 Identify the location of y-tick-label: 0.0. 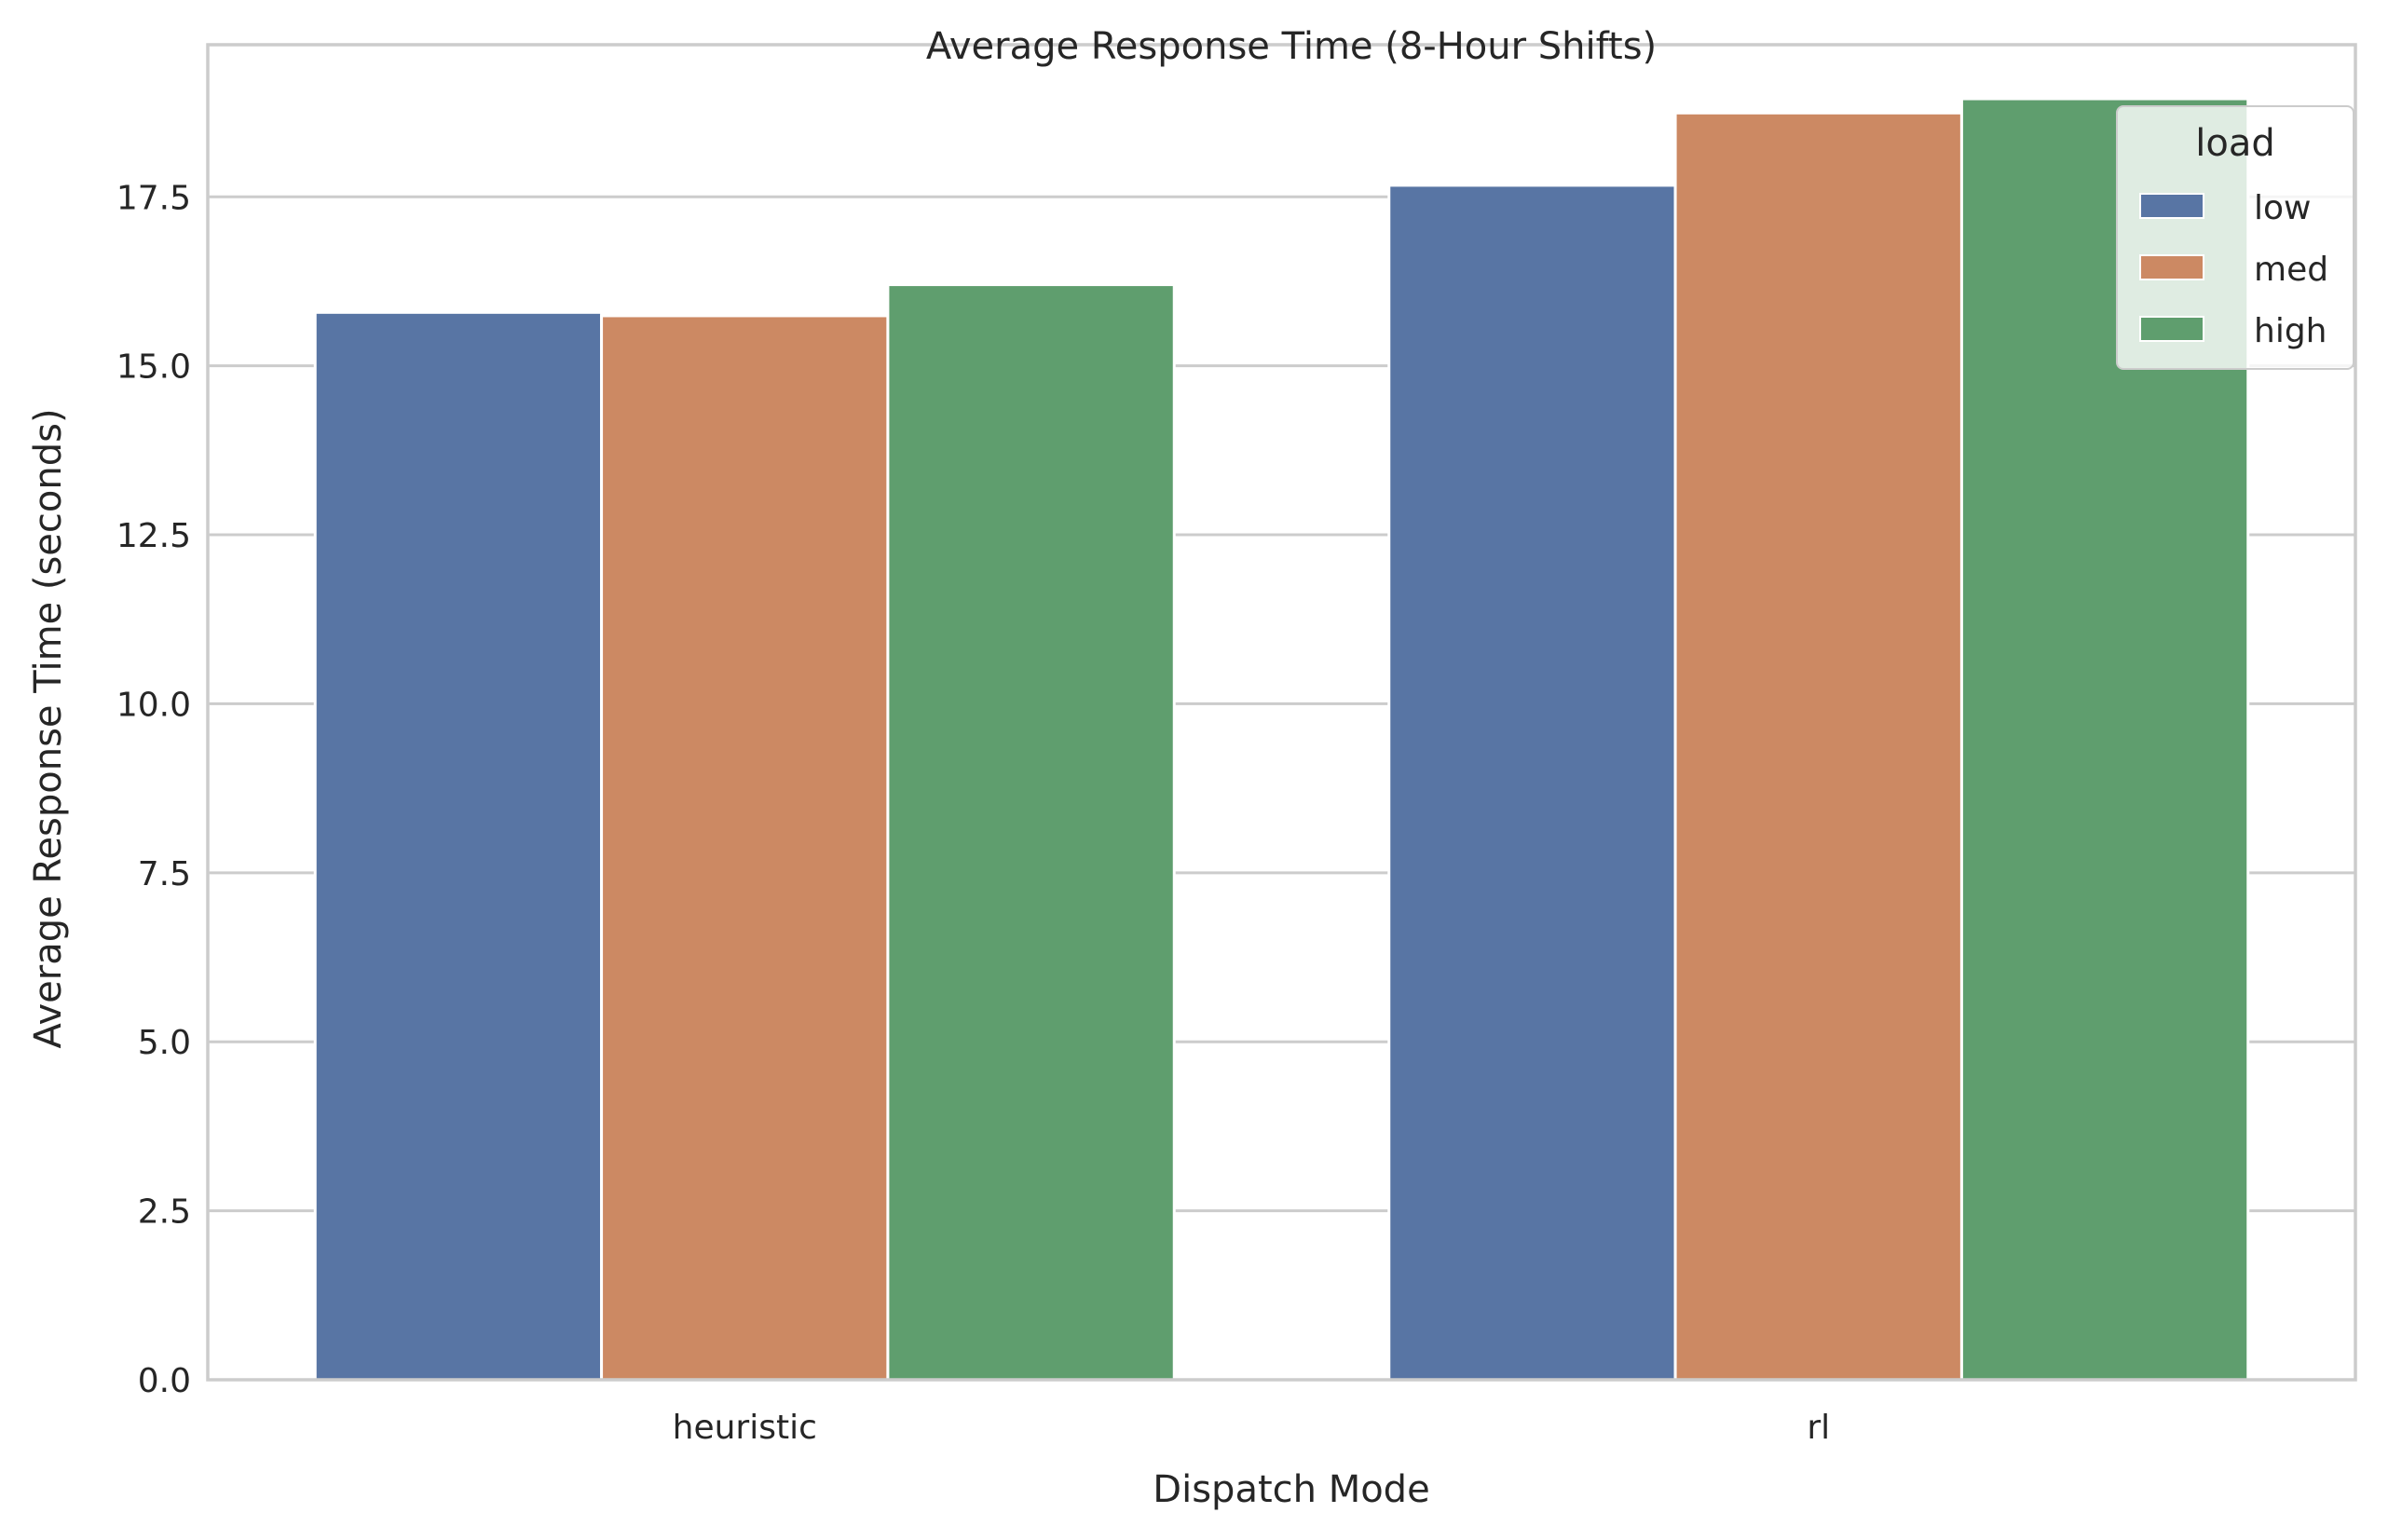
(164, 1381).